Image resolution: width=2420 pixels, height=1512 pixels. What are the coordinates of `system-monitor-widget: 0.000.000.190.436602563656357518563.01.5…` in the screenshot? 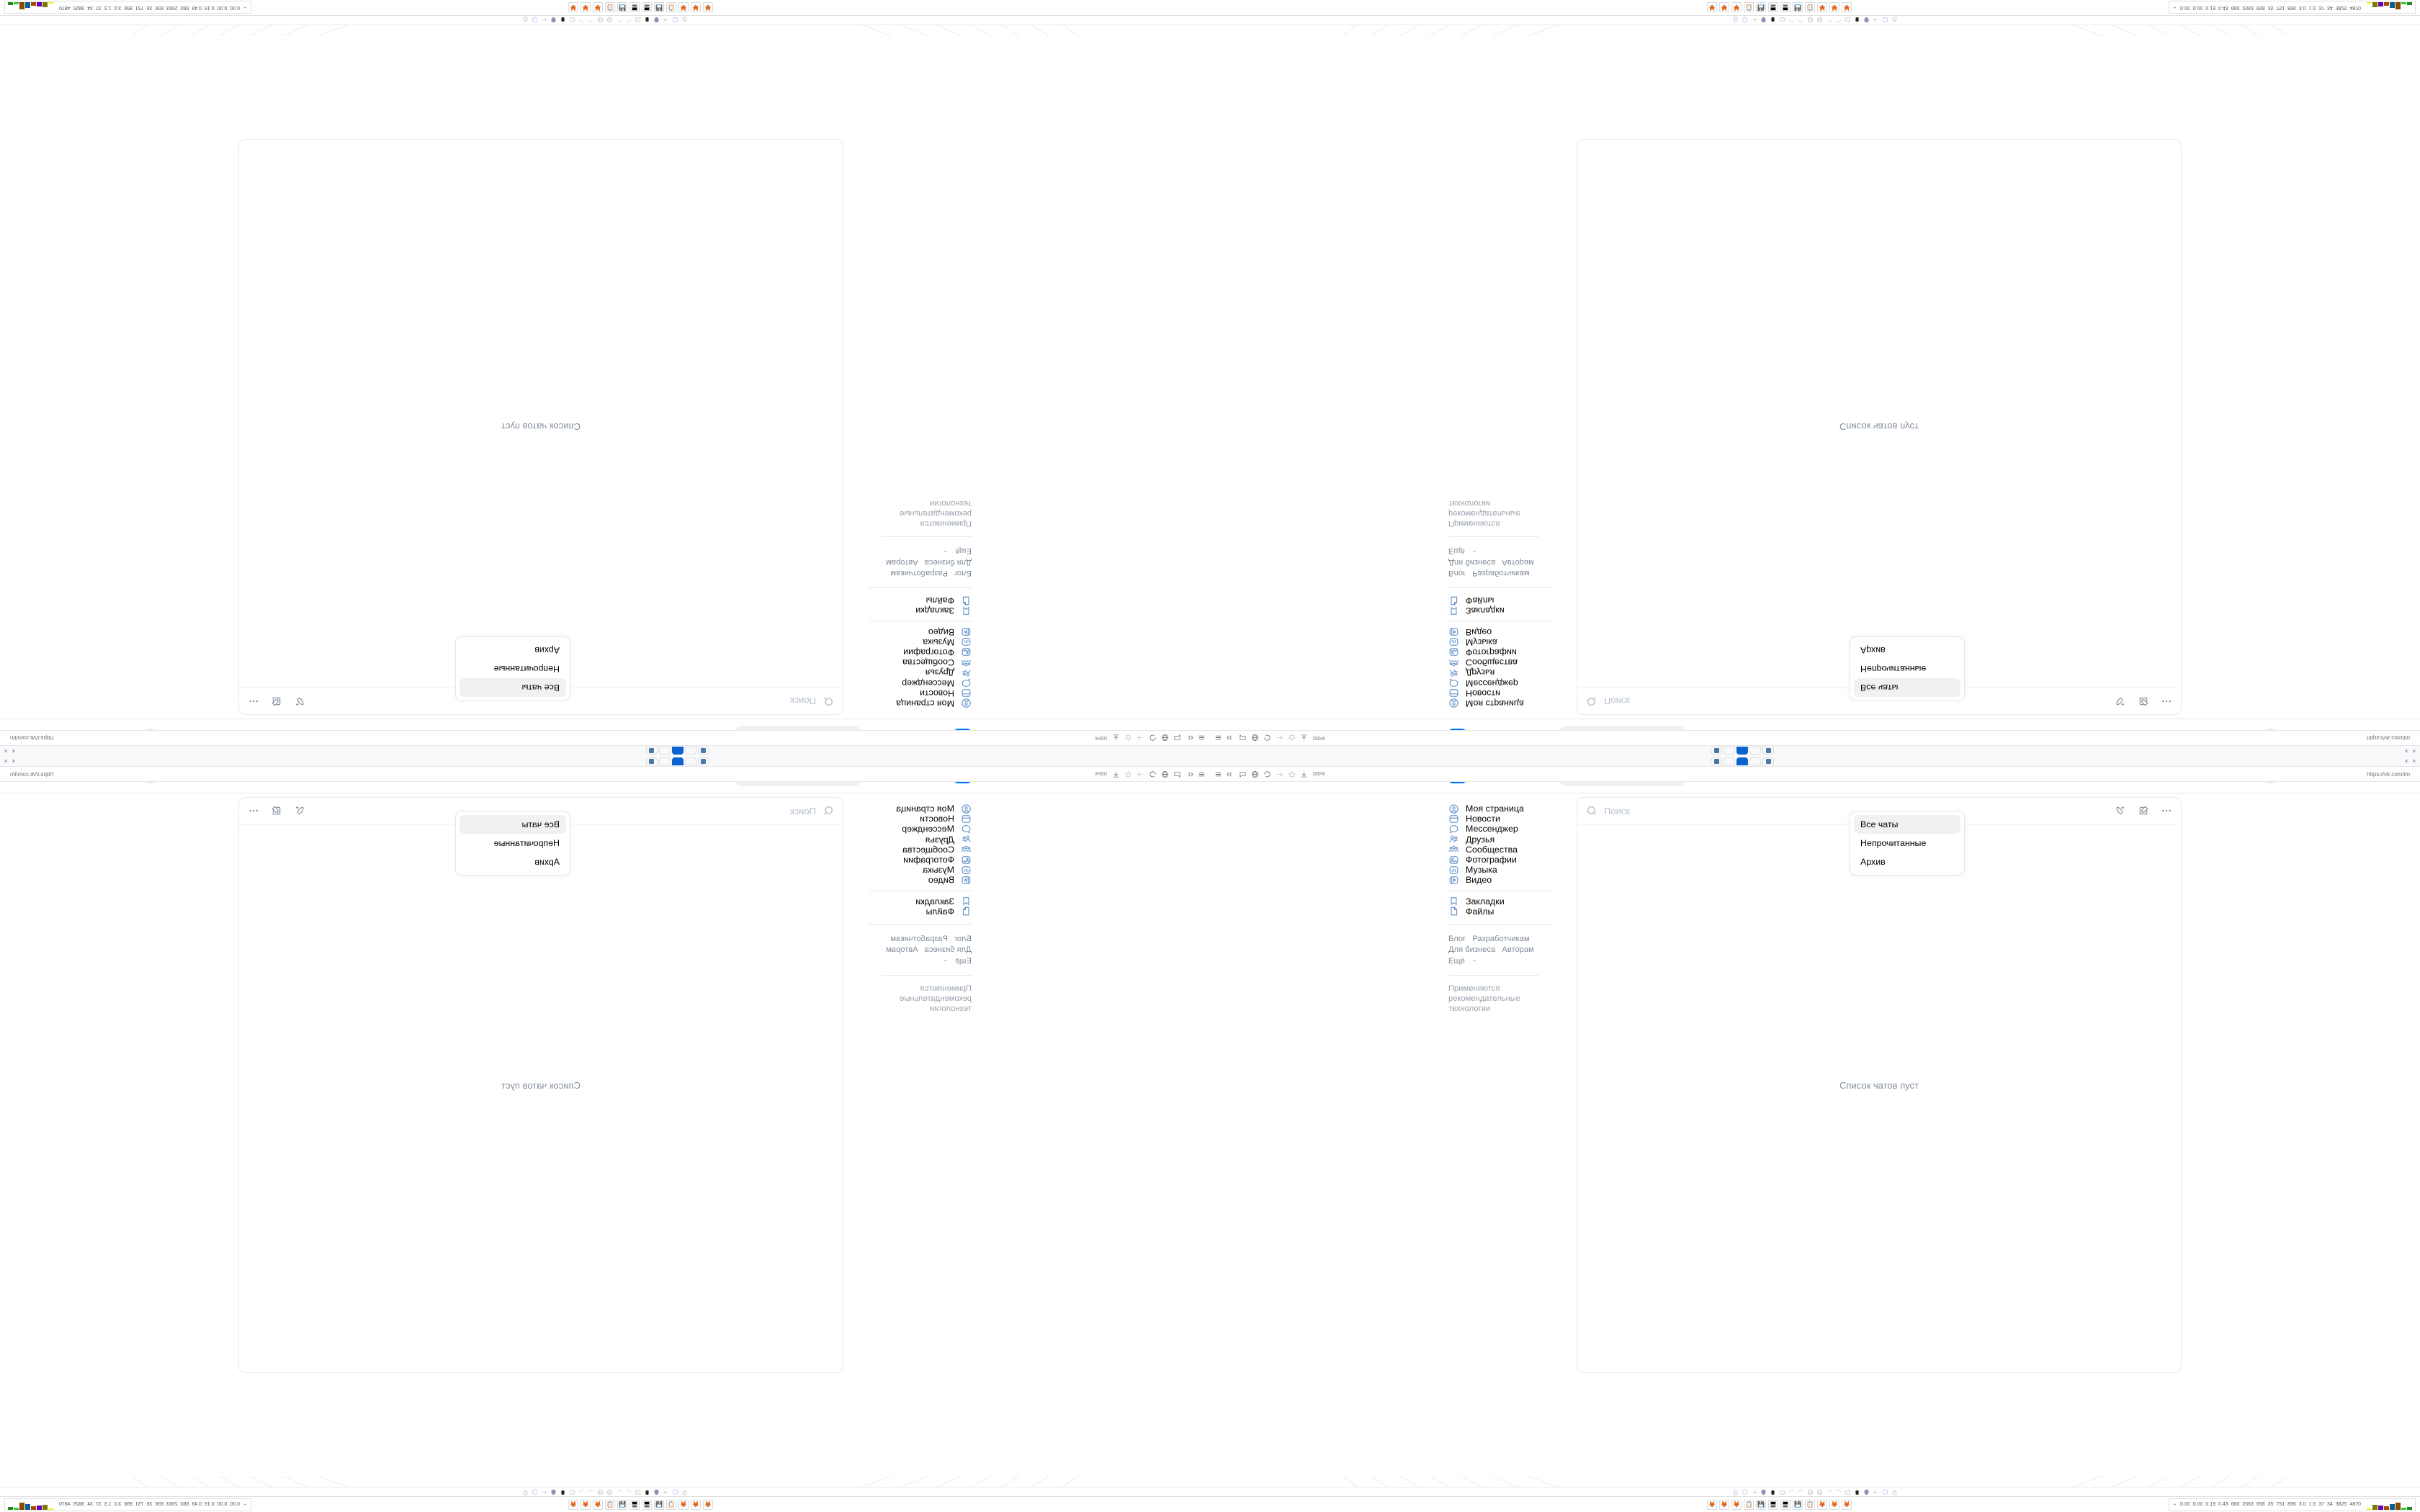 It's located at (128, 1504).